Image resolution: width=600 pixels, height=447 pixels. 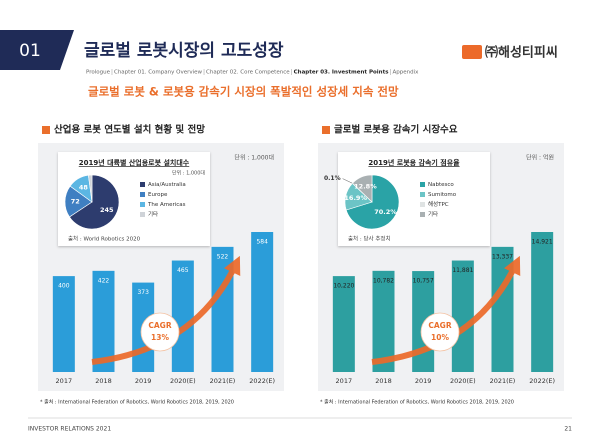 I want to click on legend-label: Nabtesco, so click(x=441, y=185).